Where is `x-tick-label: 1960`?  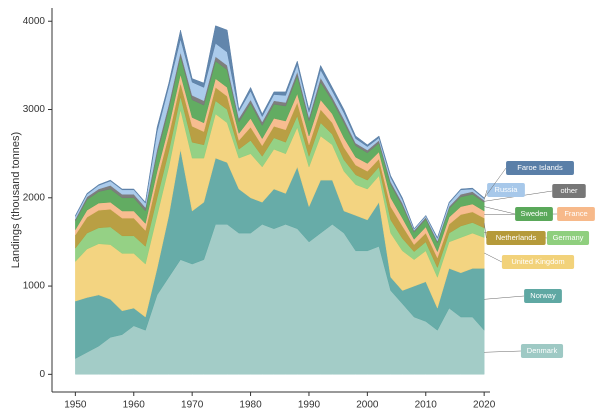 x-tick-label: 1960 is located at coordinates (134, 405).